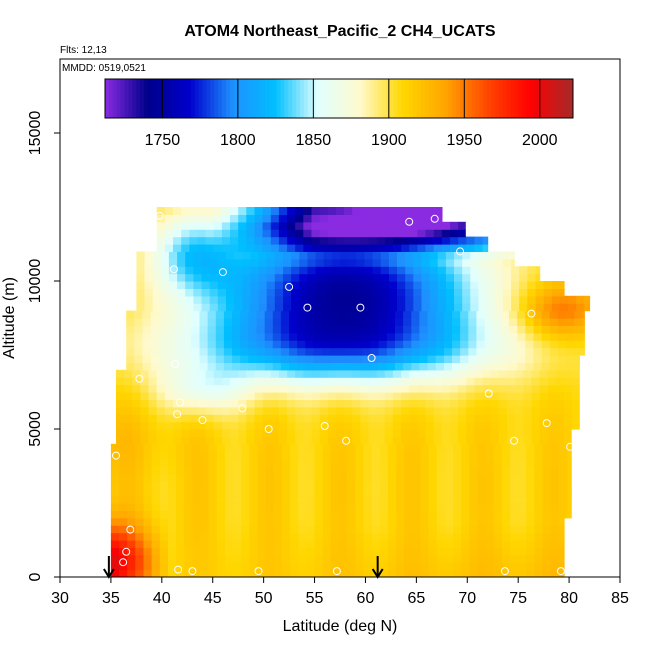  I want to click on x-axis: 30 35 40 45 50 55 60 65 70 75 80 85, so click(340, 592).